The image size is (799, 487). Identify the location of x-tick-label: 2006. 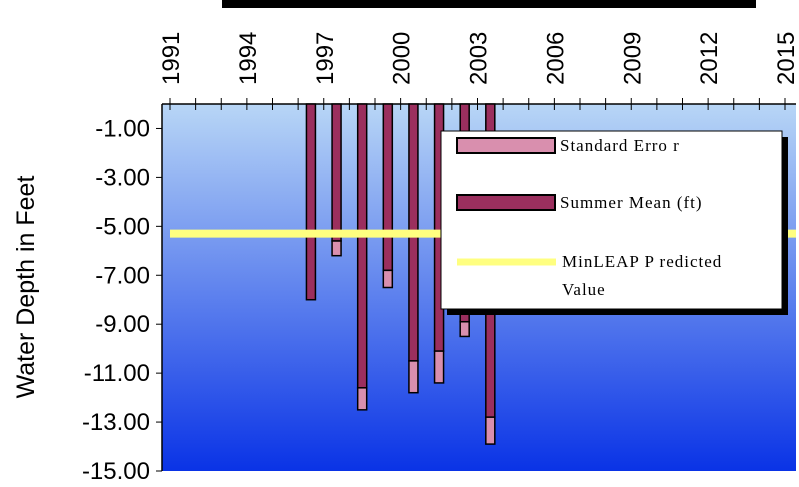
(555, 58).